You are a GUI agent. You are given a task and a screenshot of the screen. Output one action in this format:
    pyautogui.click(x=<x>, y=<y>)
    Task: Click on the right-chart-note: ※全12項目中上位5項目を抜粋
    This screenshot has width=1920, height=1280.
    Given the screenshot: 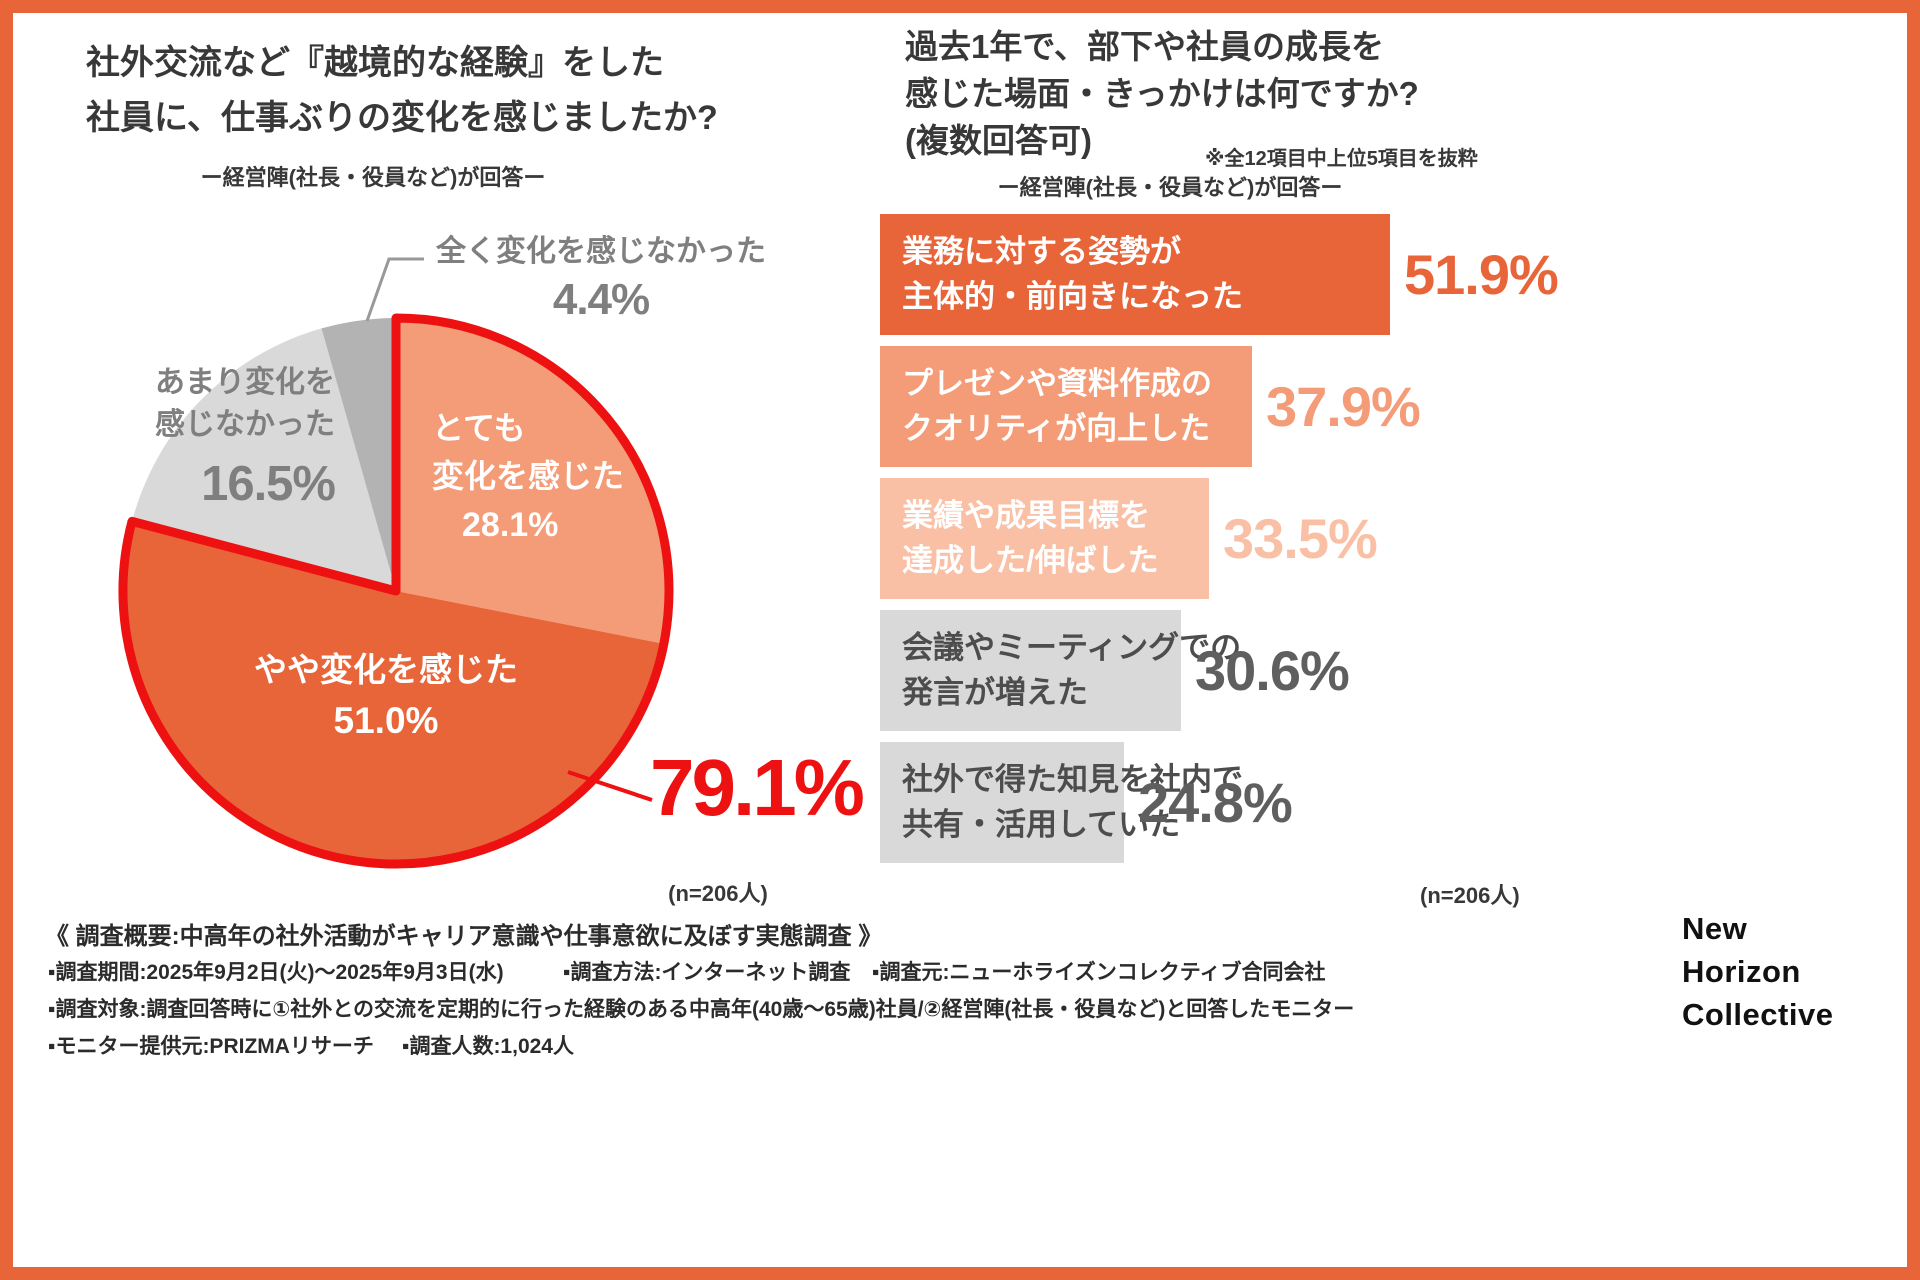 What is the action you would take?
    pyautogui.click(x=1341, y=159)
    